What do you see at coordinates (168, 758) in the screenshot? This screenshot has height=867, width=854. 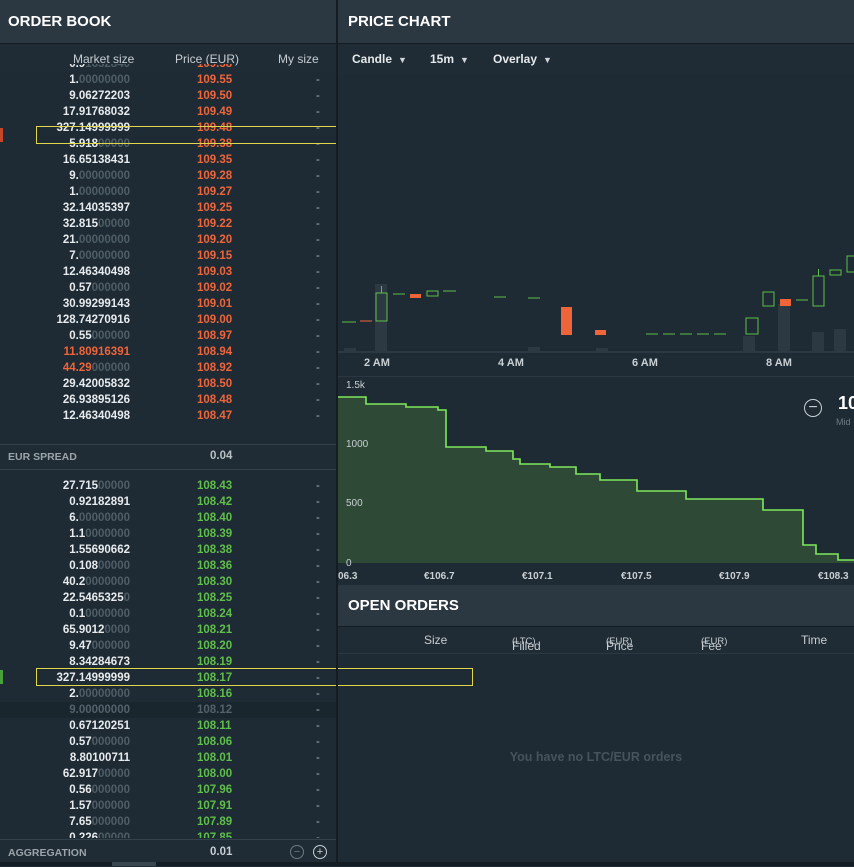 I see `bid-row: 8.80100711 108.01 -` at bounding box center [168, 758].